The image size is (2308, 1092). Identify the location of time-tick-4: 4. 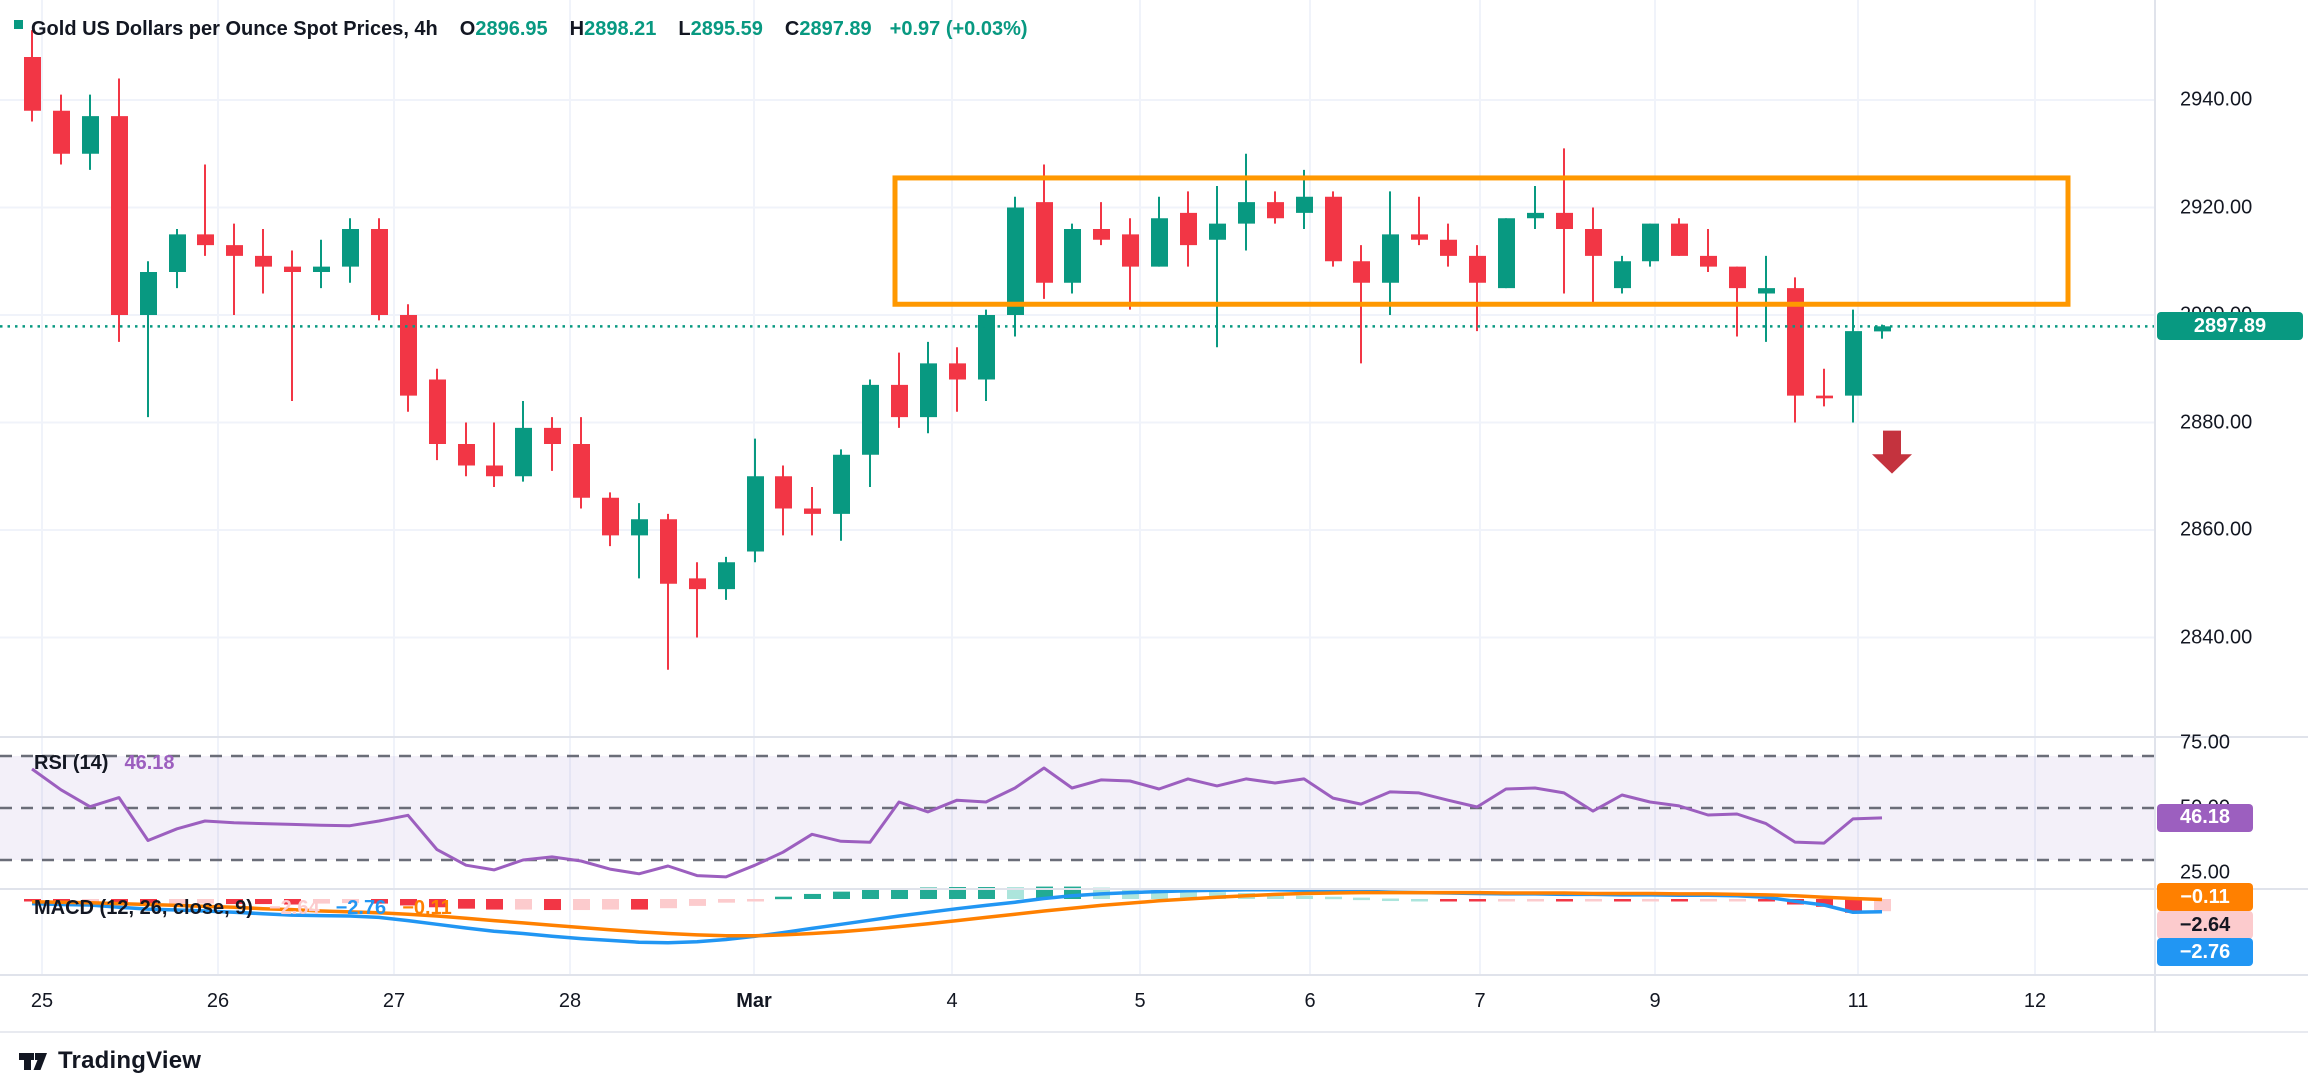
(952, 1001).